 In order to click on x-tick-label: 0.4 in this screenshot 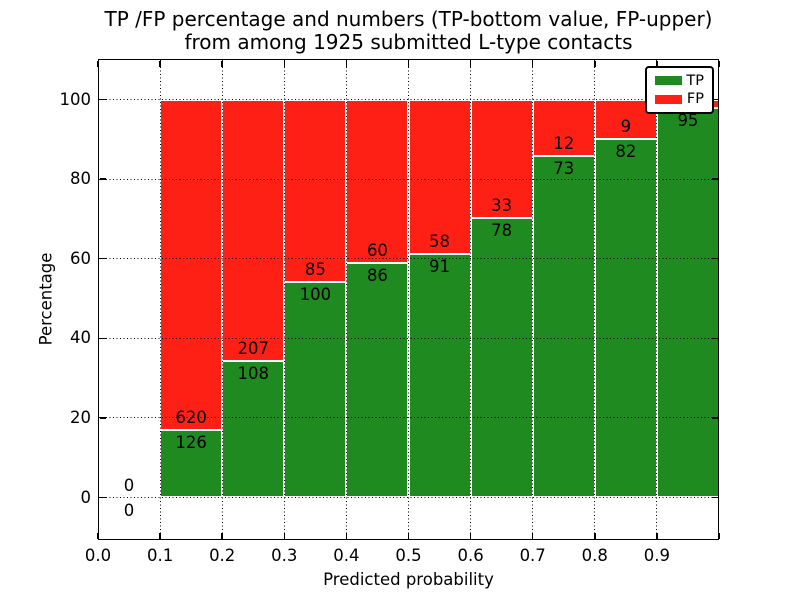, I will do `click(346, 555)`.